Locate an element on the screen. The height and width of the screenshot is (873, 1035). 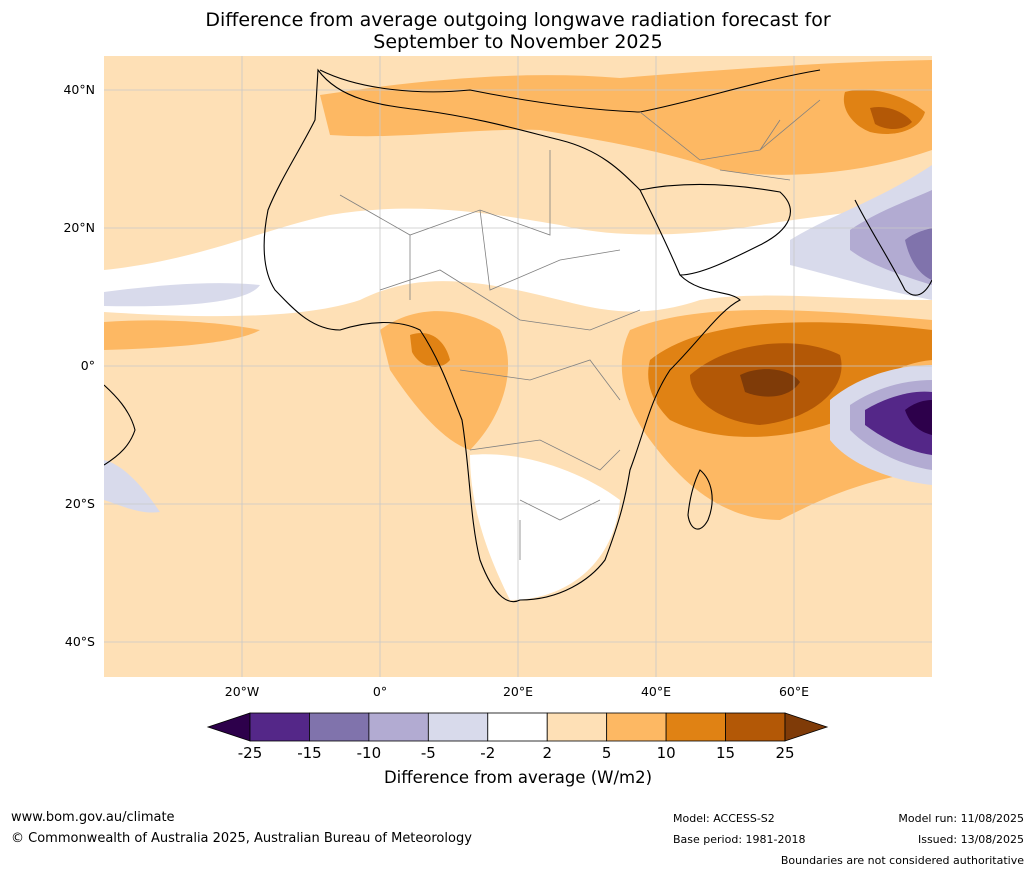
lat-label-40s: 40°S is located at coordinates (79, 641).